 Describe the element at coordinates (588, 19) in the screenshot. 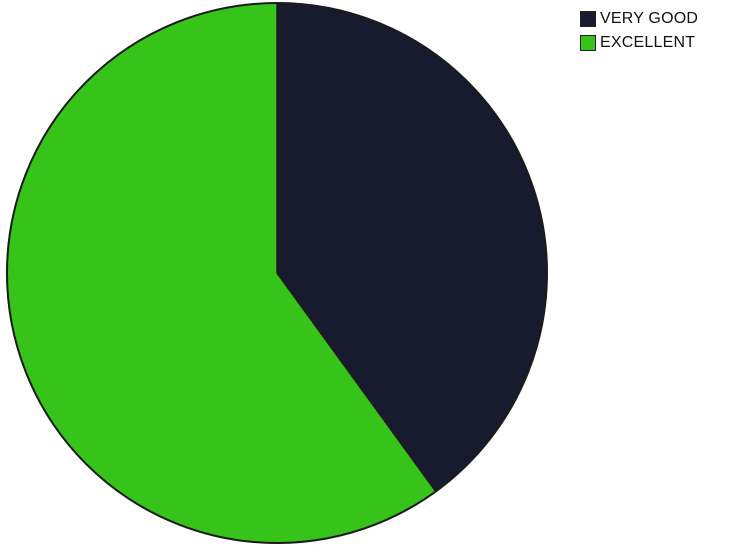

I see `legend-swatch-very-good` at that location.